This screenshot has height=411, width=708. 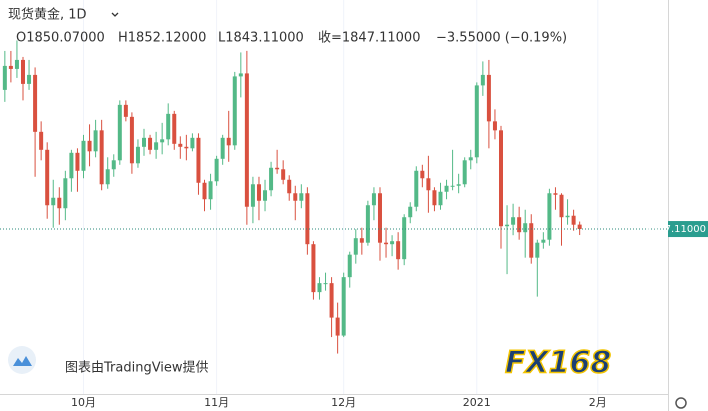 What do you see at coordinates (22, 361) in the screenshot?
I see `tv-logo-mark` at bounding box center [22, 361].